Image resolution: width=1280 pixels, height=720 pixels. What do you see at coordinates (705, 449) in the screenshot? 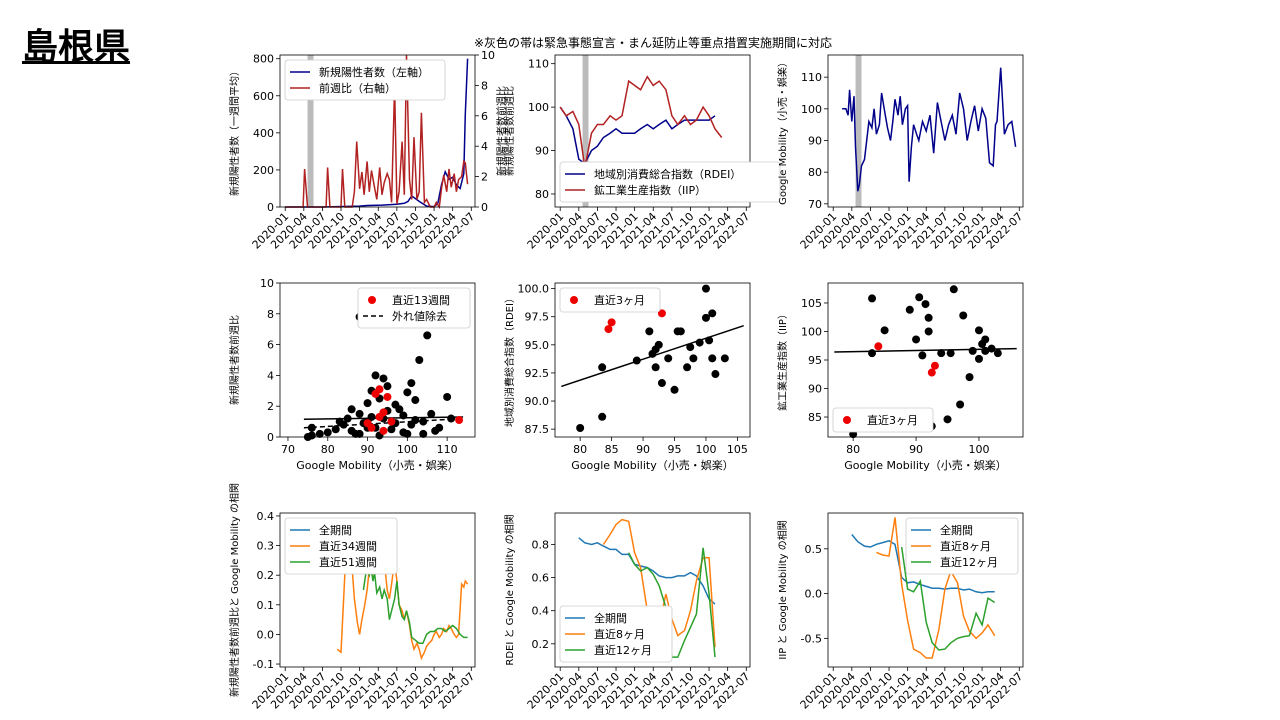
I see `p5-x-tick-label: 100` at bounding box center [705, 449].